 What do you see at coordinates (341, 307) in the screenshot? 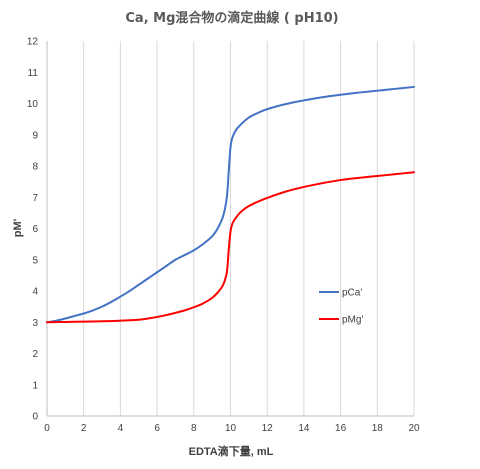
I see `legend: pCa' pMg'` at bounding box center [341, 307].